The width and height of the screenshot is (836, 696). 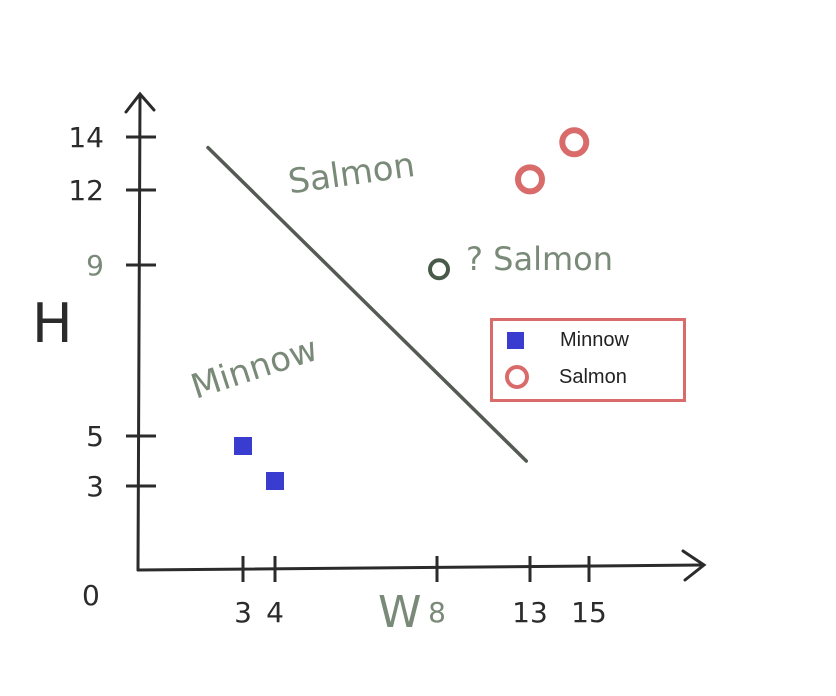 I want to click on y-axis, so click(x=139, y=333).